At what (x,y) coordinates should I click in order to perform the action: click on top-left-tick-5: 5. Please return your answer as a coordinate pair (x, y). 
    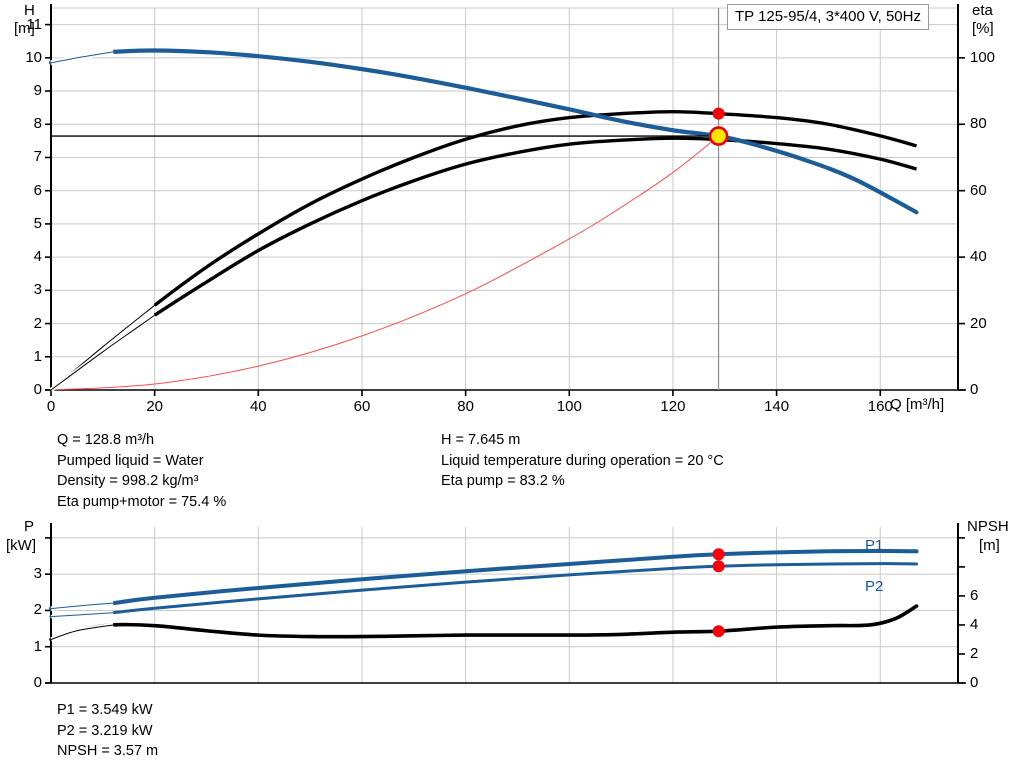
    Looking at the image, I should click on (37, 223).